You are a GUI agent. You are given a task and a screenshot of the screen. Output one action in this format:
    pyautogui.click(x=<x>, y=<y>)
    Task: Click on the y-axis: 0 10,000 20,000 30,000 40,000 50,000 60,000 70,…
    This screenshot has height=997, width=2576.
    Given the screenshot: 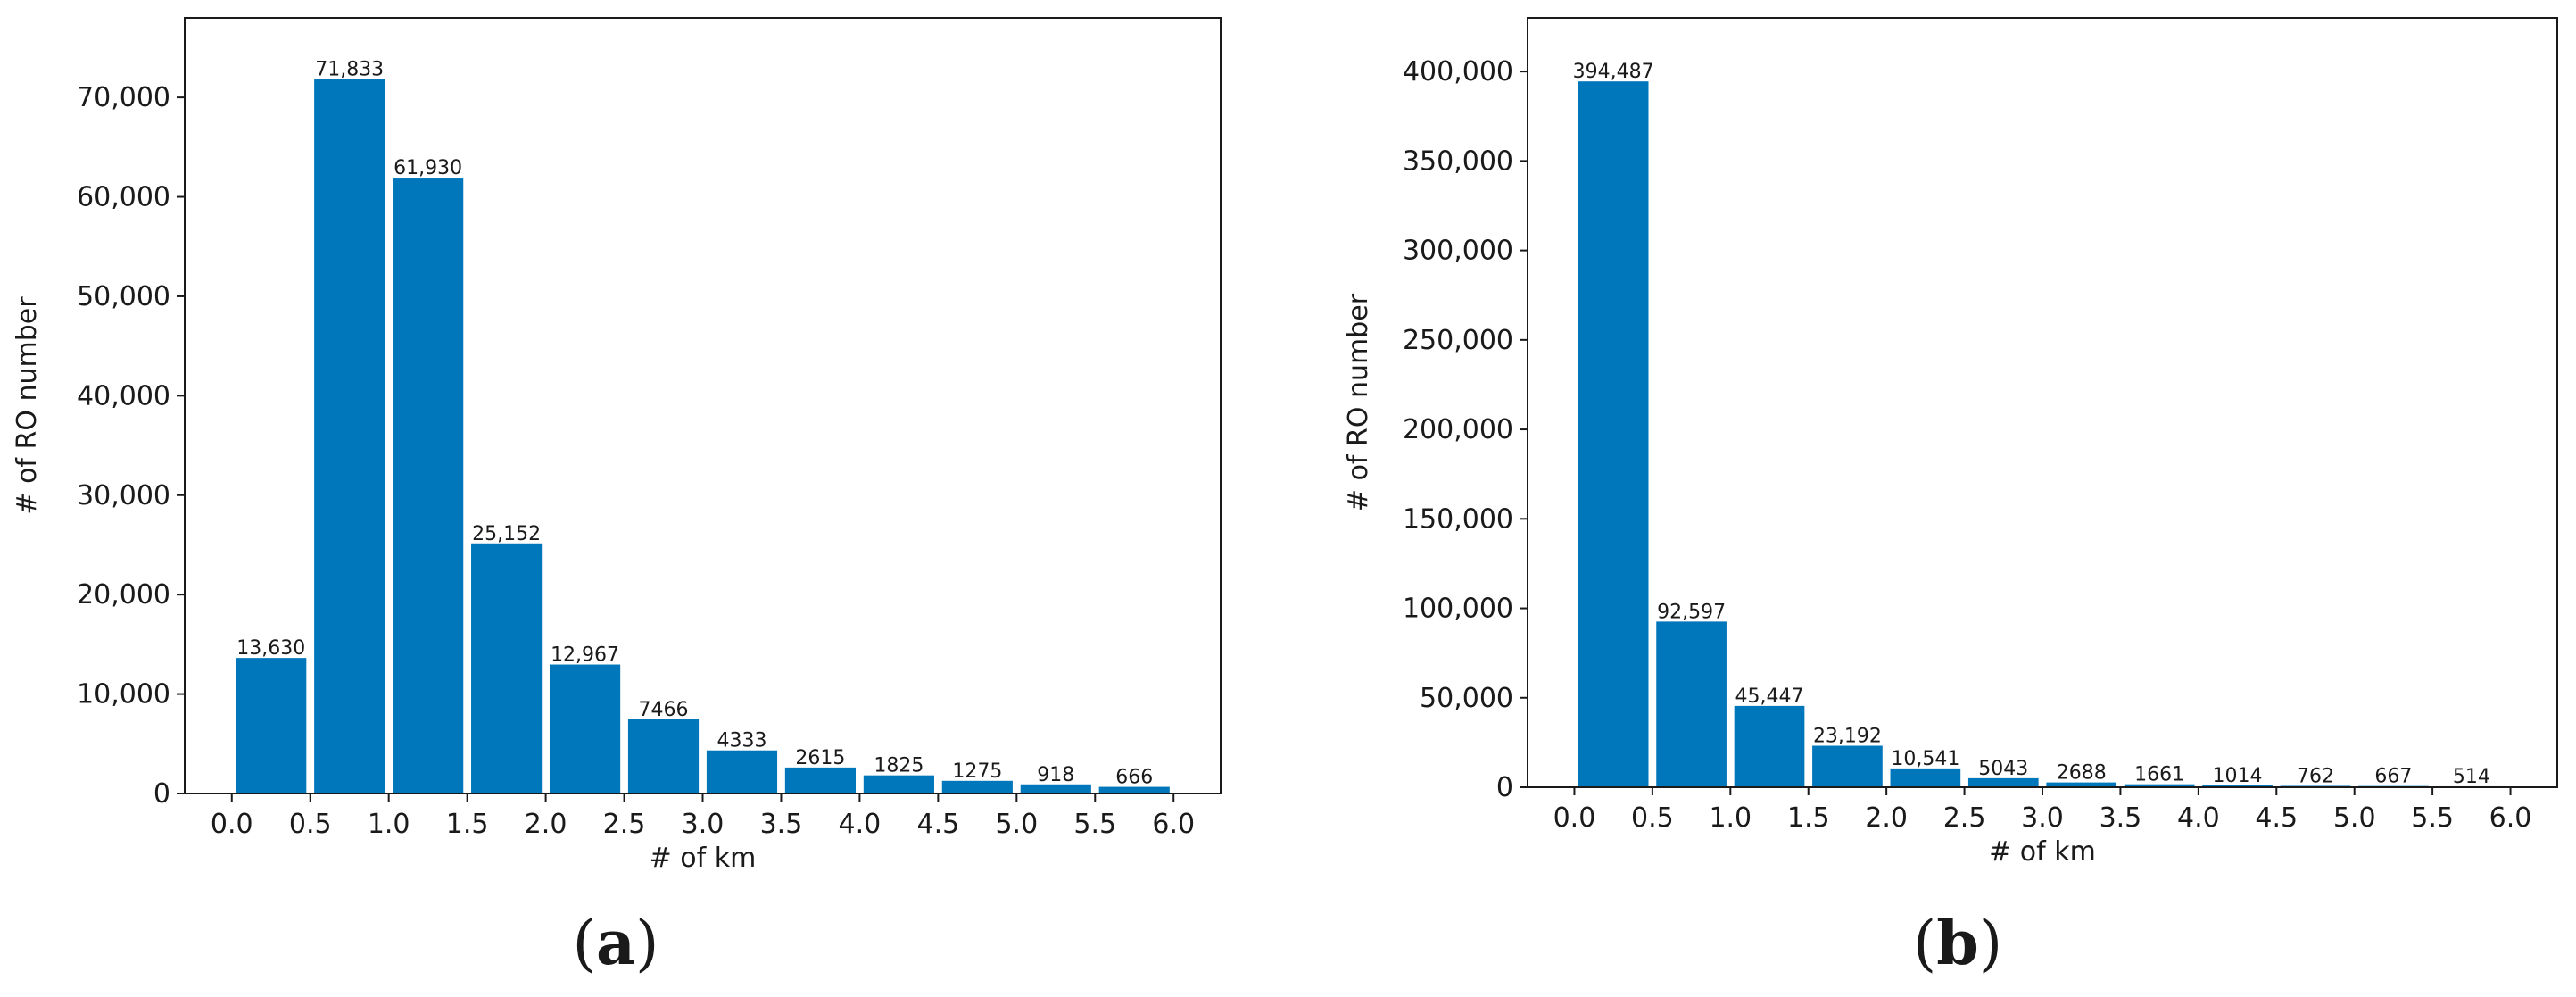 What is the action you would take?
    pyautogui.click(x=131, y=446)
    